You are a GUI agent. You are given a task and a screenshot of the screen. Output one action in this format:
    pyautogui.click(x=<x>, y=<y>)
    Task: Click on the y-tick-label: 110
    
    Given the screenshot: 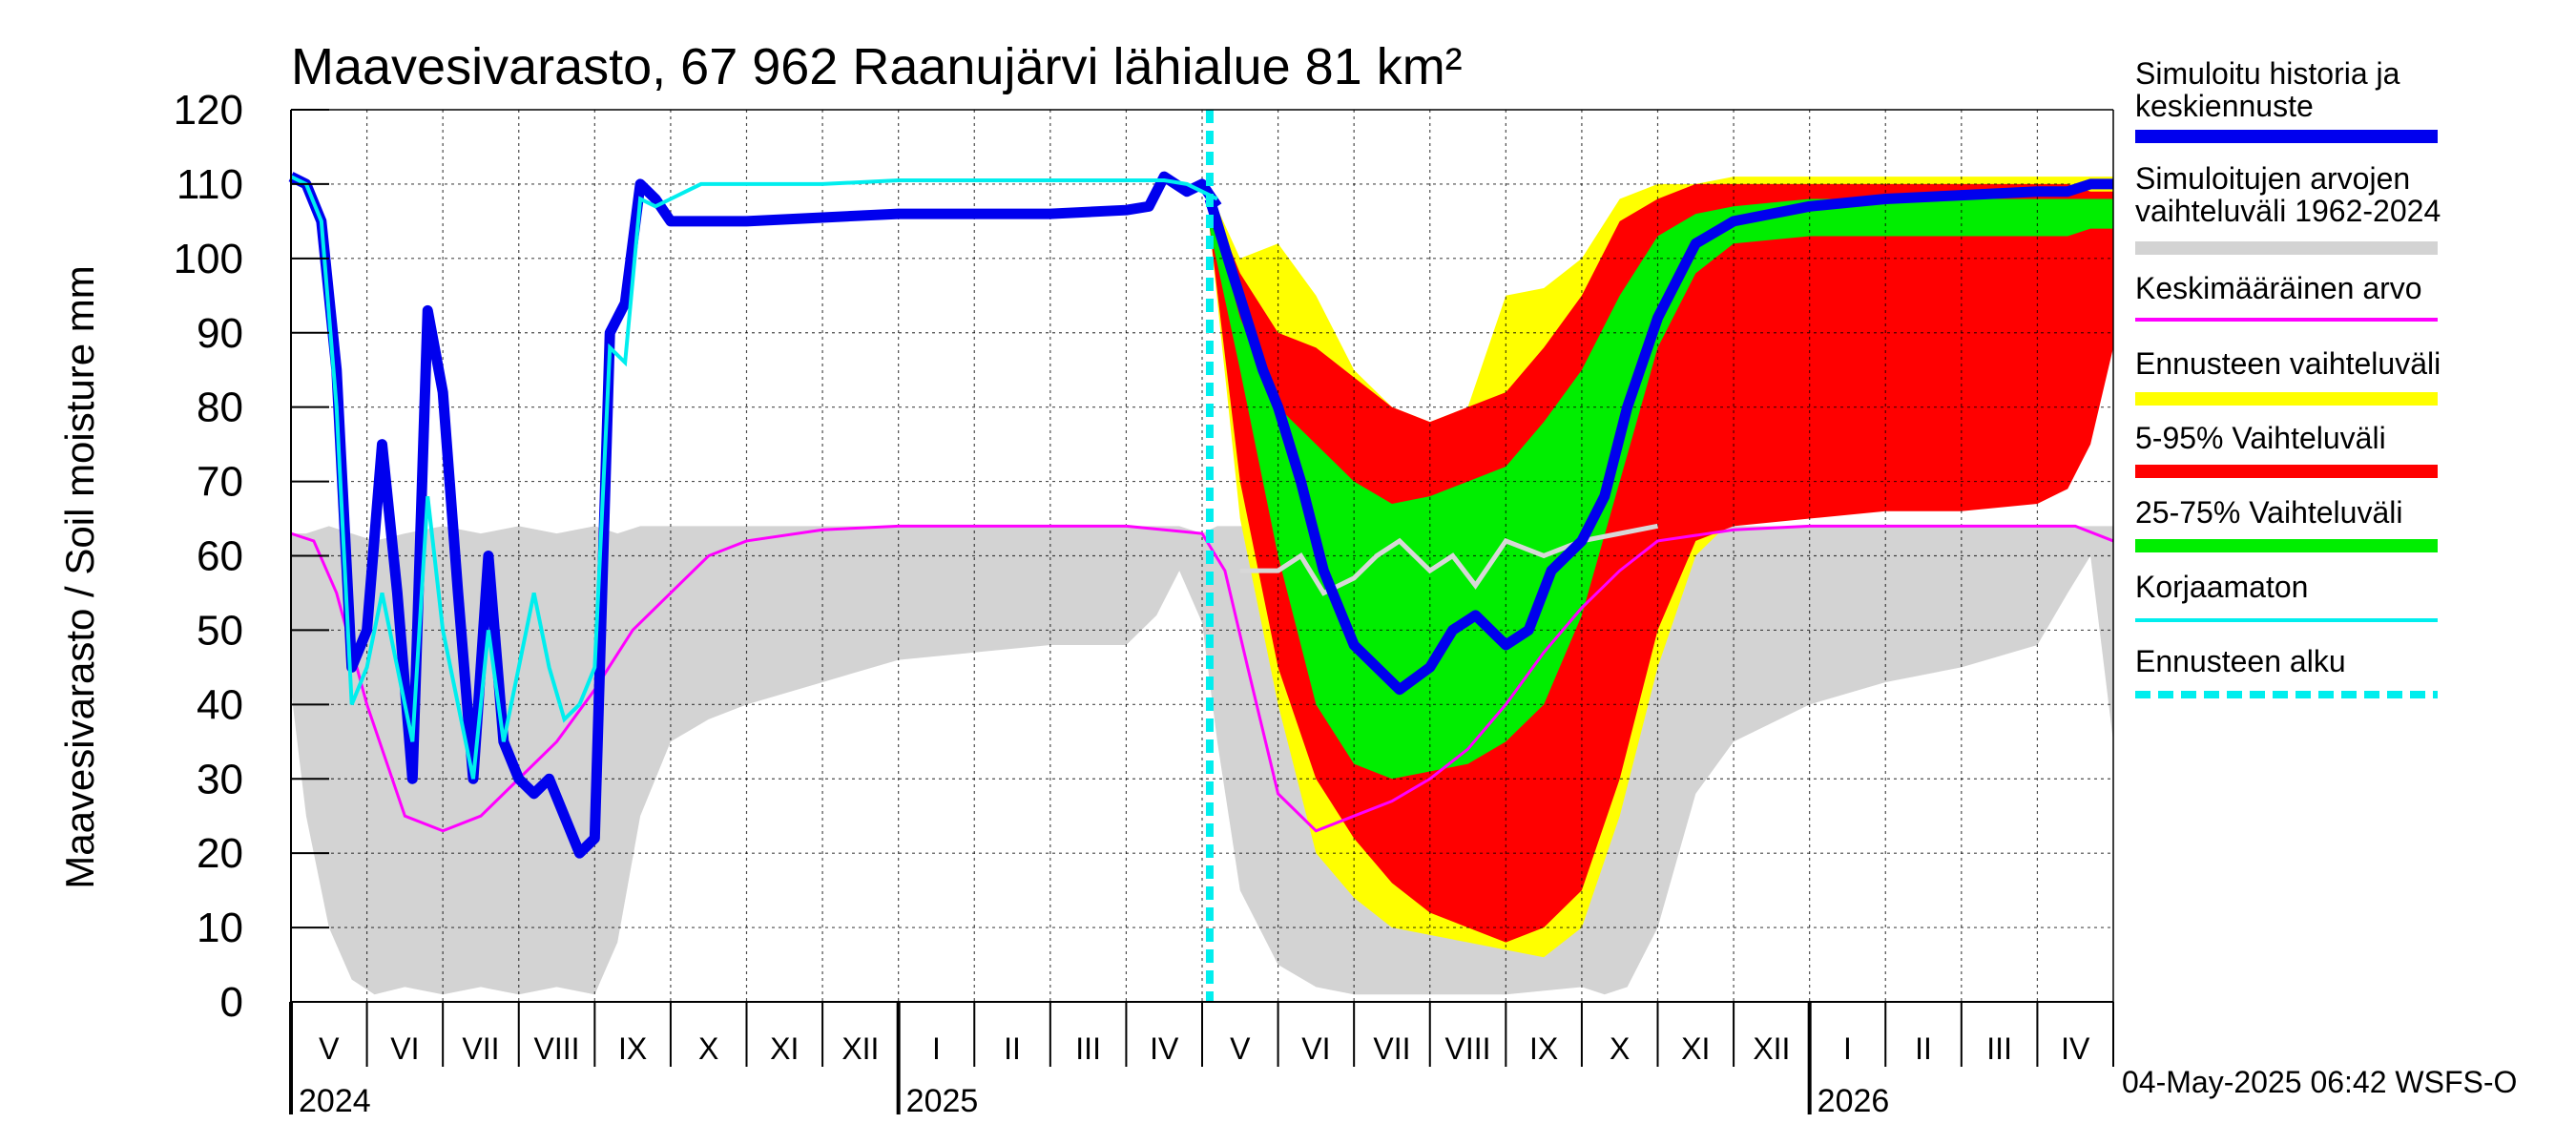 What is the action you would take?
    pyautogui.click(x=210, y=185)
    